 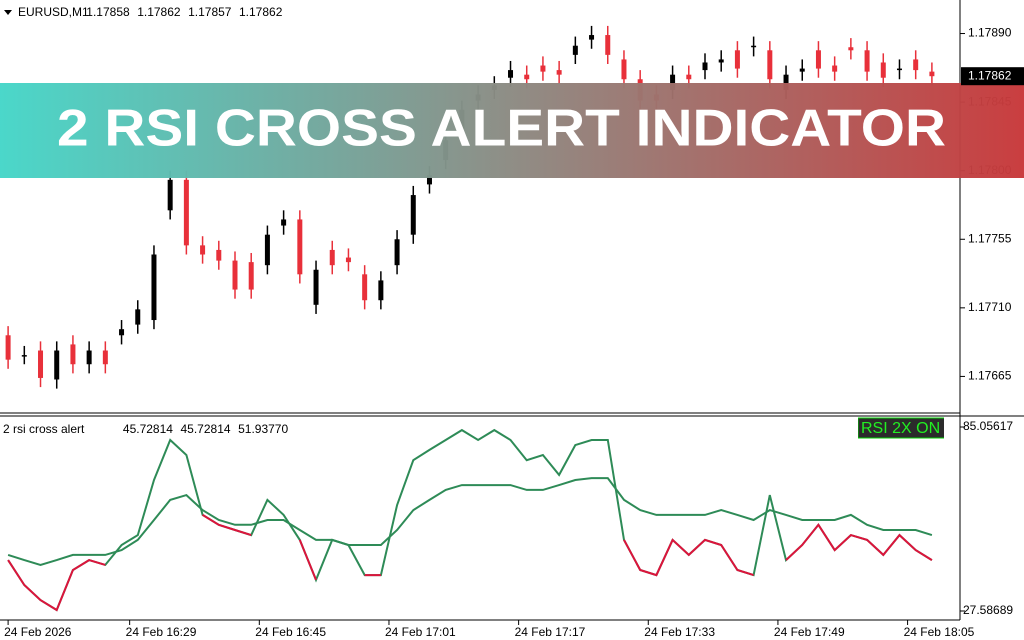 What do you see at coordinates (809, 632) in the screenshot?
I see `time-label: 24 Feb 17:49` at bounding box center [809, 632].